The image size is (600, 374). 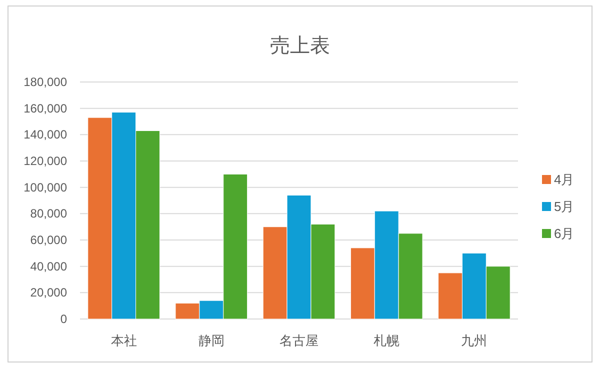 What do you see at coordinates (49, 266) in the screenshot?
I see `y-tick-label: 40,000` at bounding box center [49, 266].